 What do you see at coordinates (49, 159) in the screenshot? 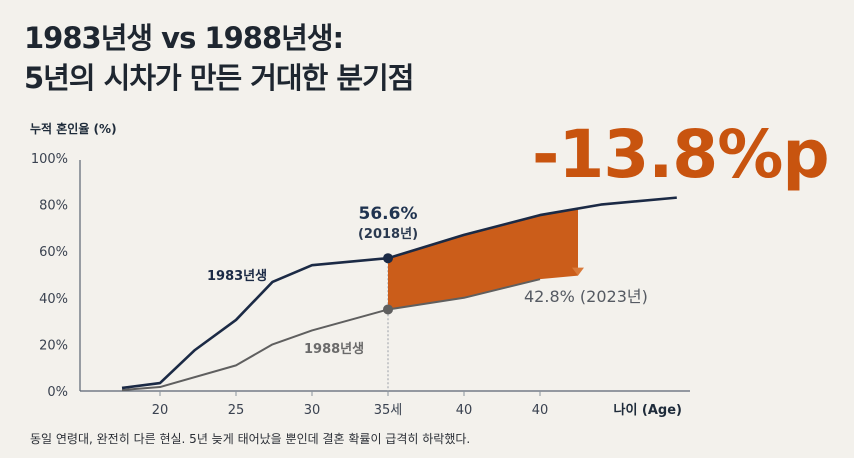
I see `y-tick-label: 100%` at bounding box center [49, 159].